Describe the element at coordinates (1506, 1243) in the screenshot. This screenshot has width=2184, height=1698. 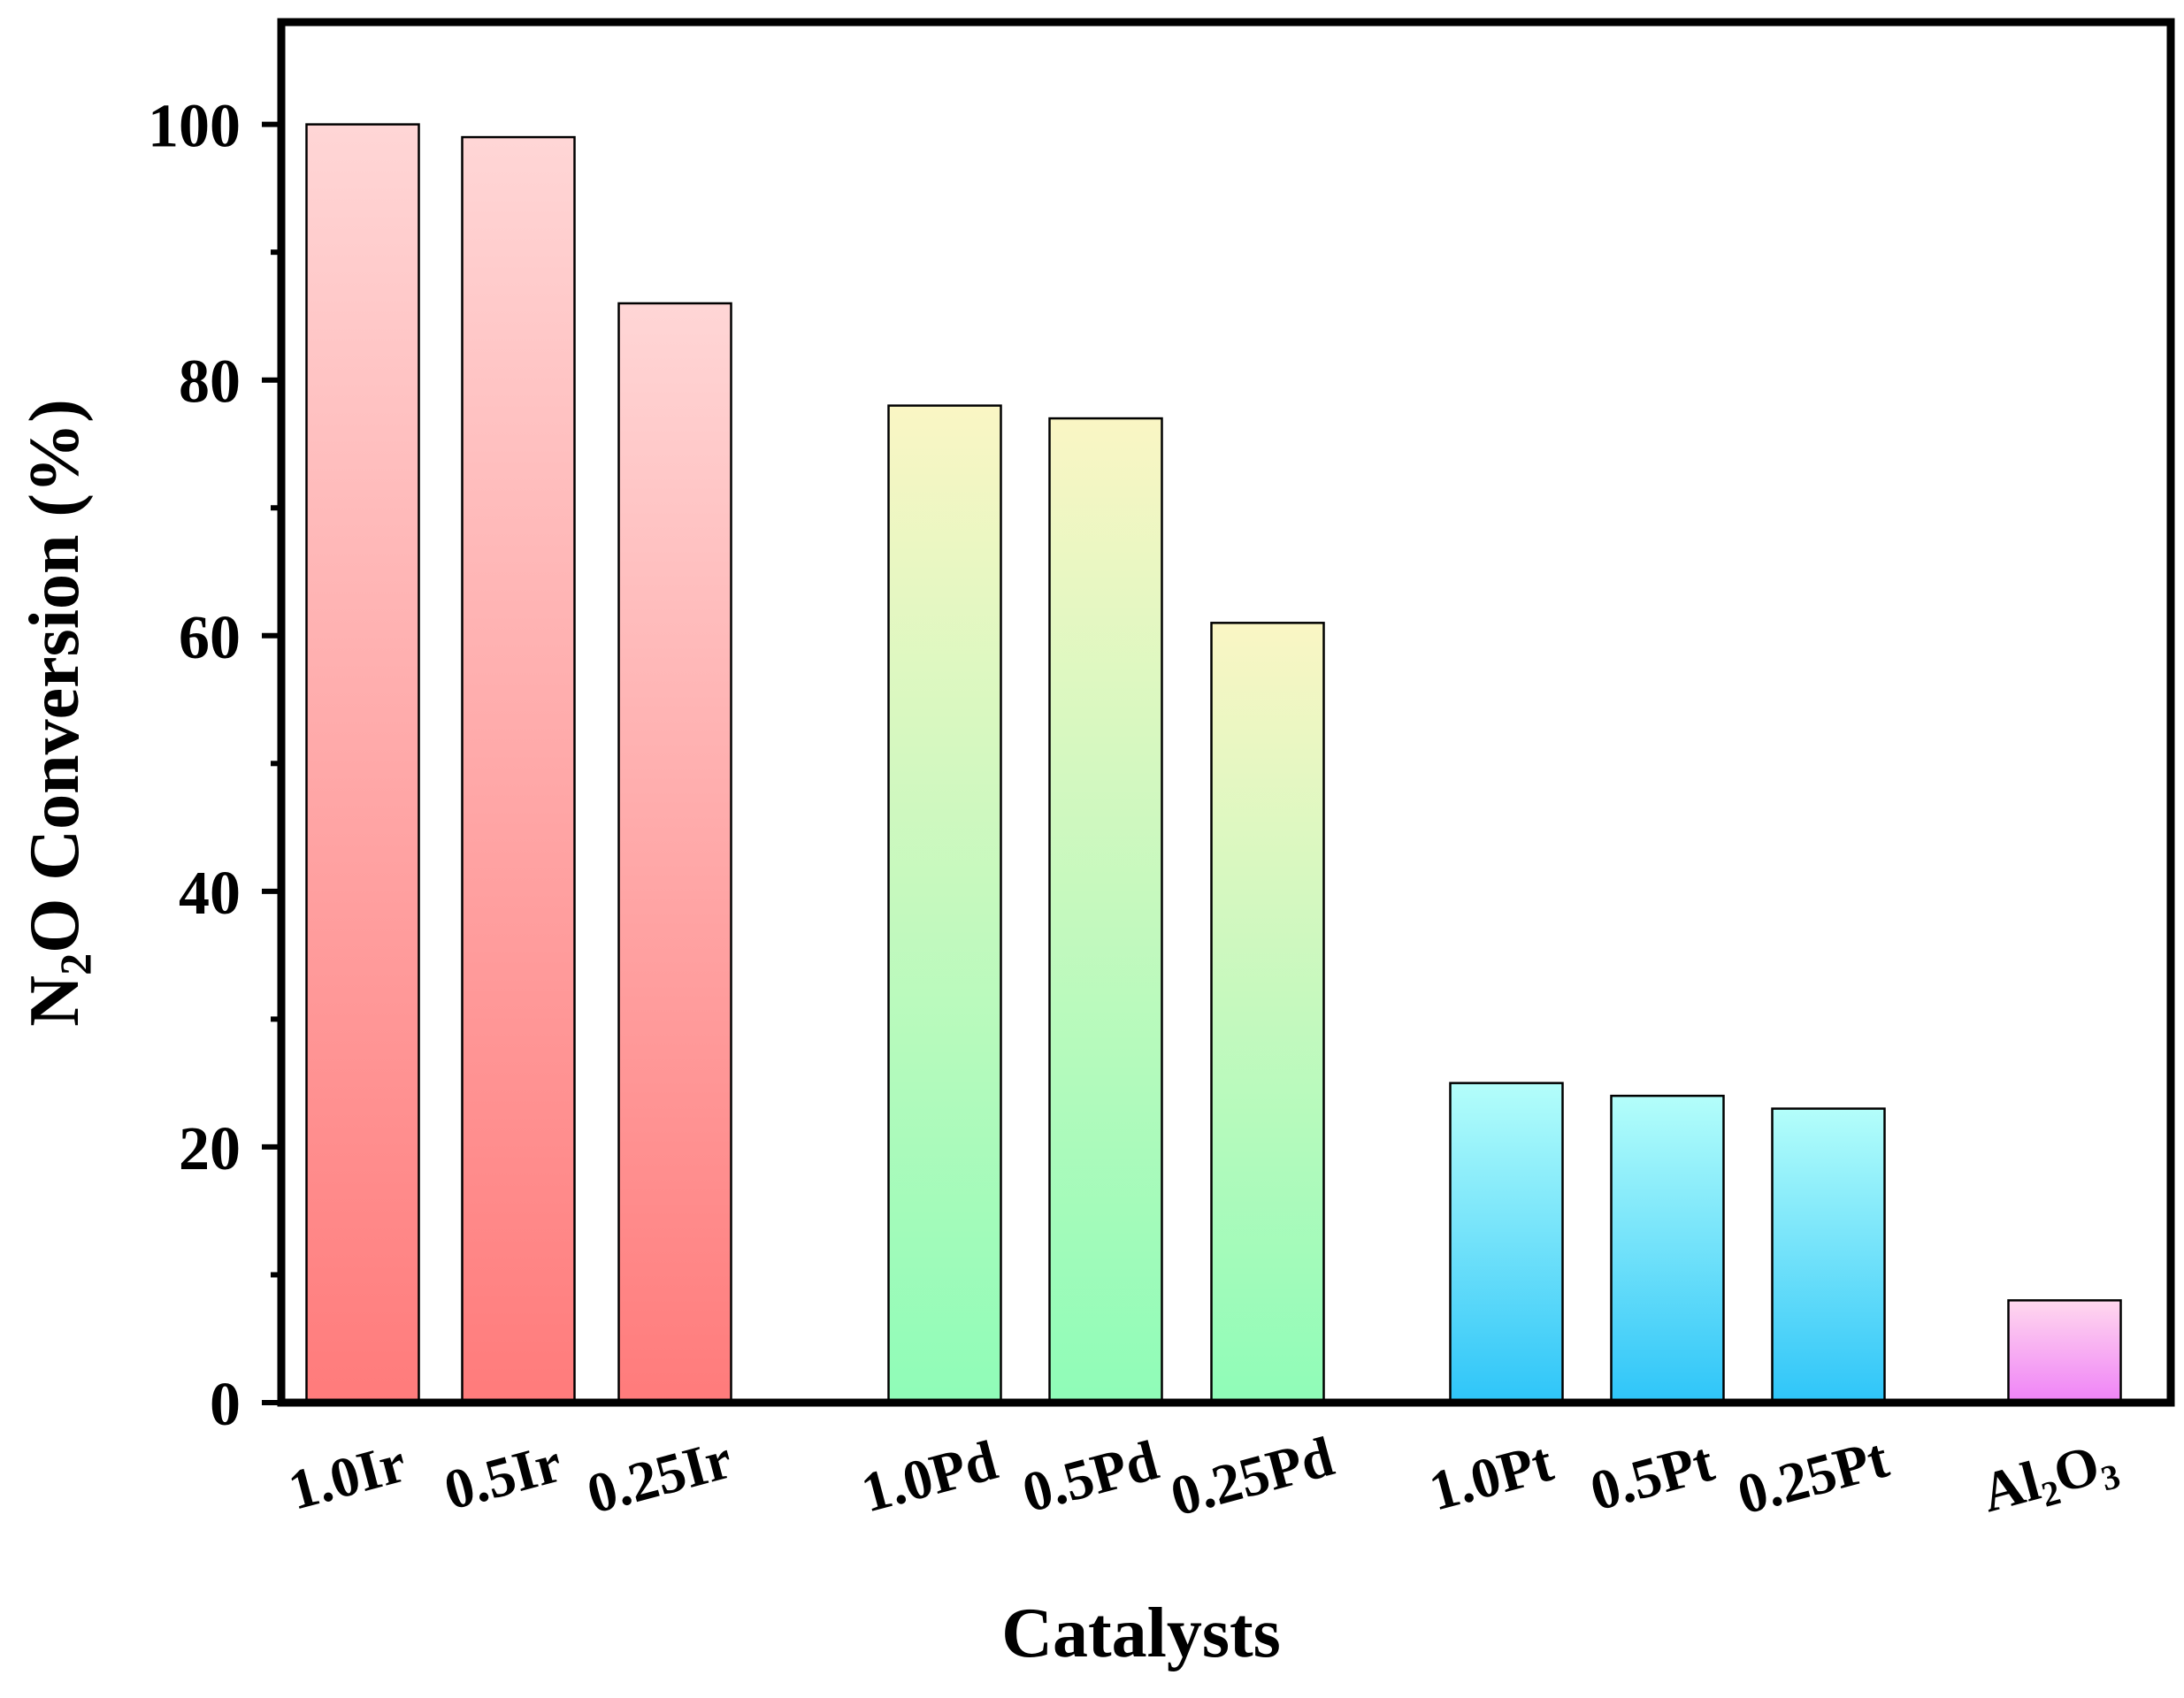
I see `bar-1-0pt` at that location.